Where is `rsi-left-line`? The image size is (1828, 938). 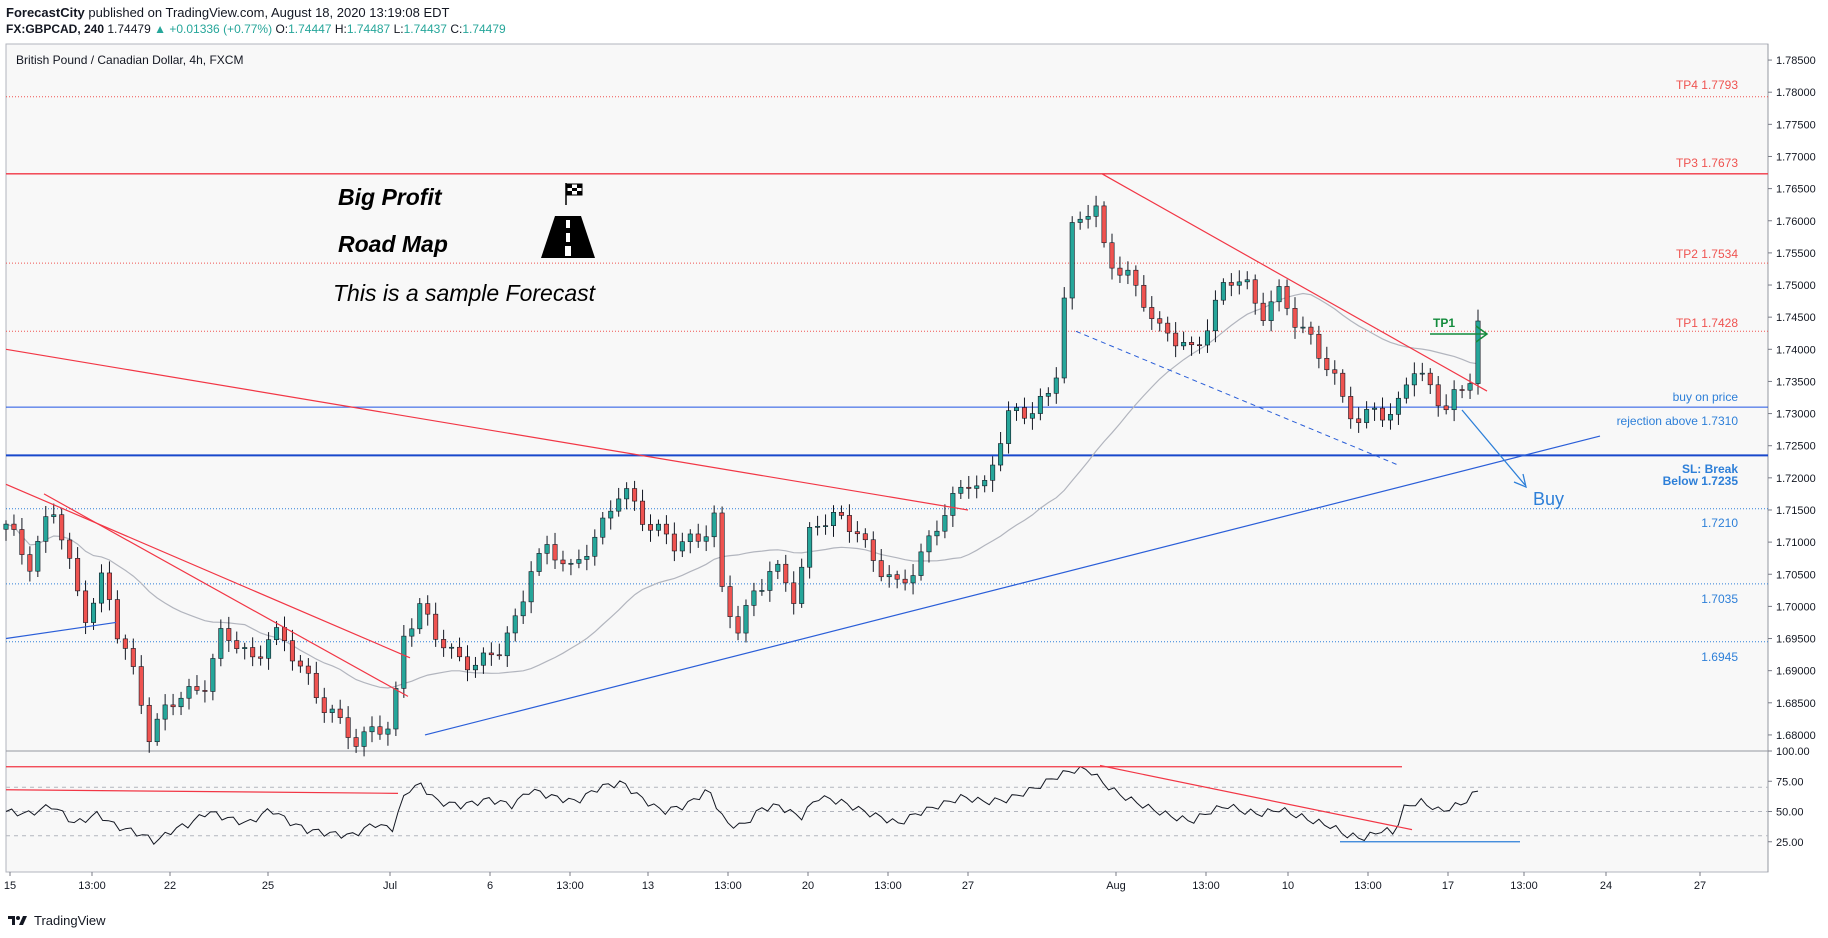
rsi-left-line is located at coordinates (202, 791).